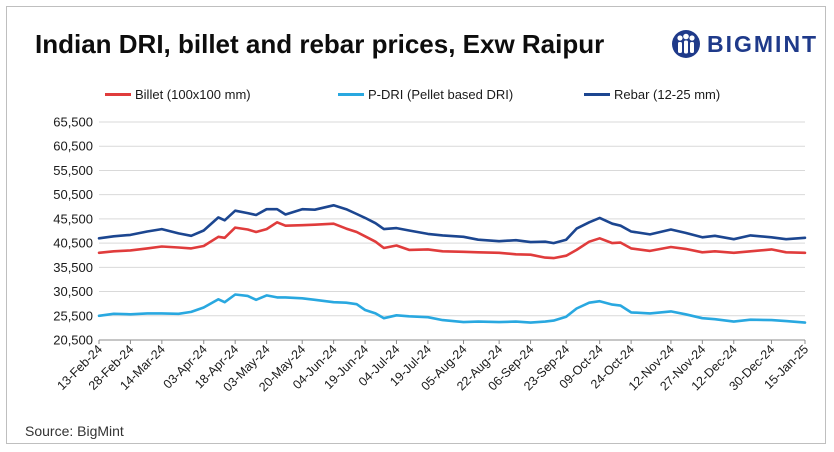  I want to click on y-tick-label: 30,500, so click(73, 291).